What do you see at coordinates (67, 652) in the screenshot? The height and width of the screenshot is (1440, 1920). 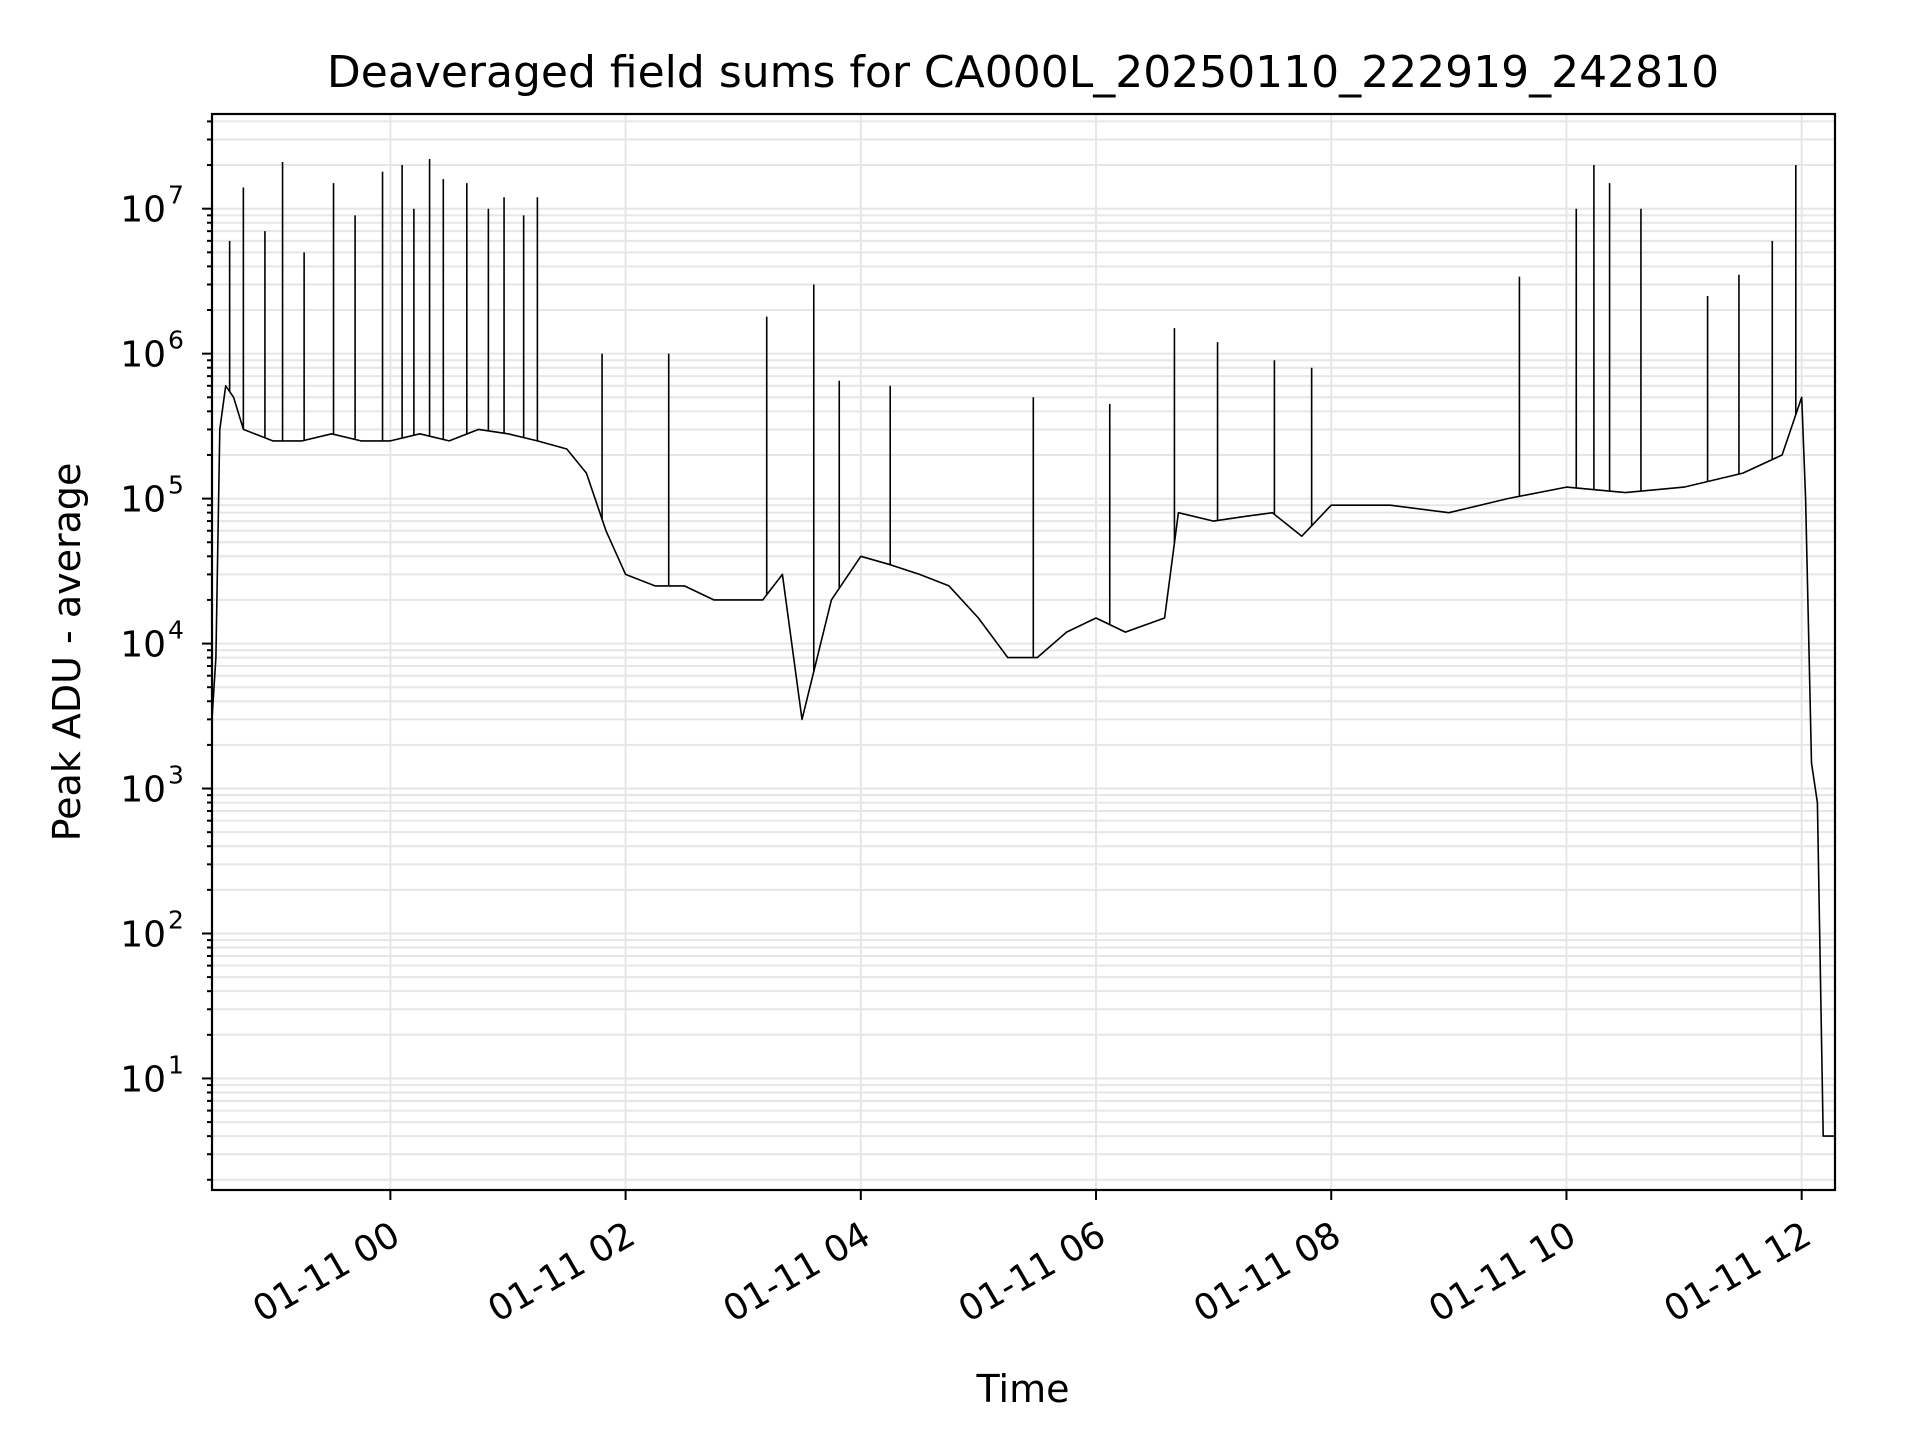 I see `y-axis-label: Peak ADU - average` at bounding box center [67, 652].